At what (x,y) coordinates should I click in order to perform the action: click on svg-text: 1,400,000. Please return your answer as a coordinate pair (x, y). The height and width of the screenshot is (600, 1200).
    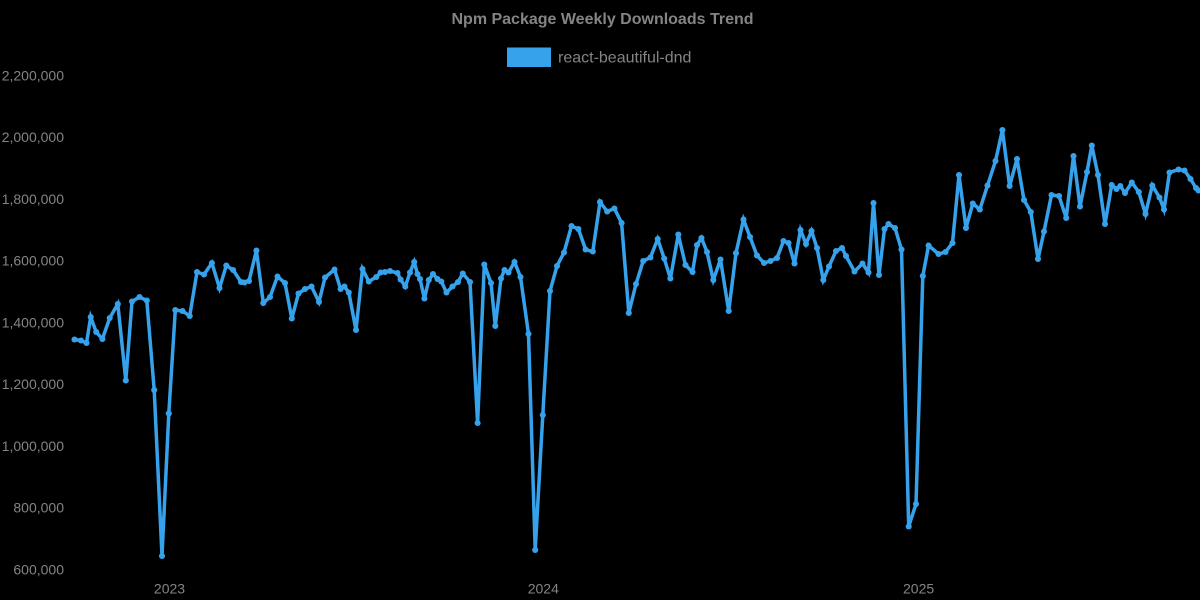
    Looking at the image, I should click on (33, 322).